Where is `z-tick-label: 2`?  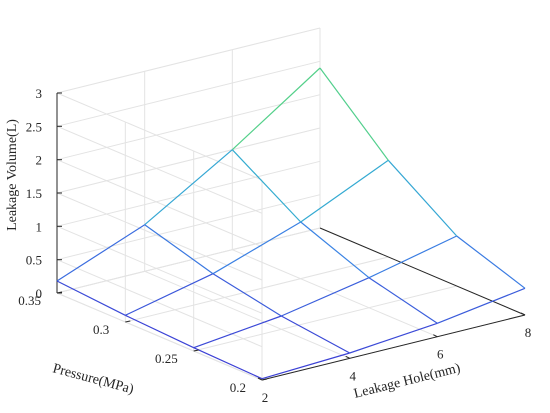
z-tick-label: 2 is located at coordinates (39, 160).